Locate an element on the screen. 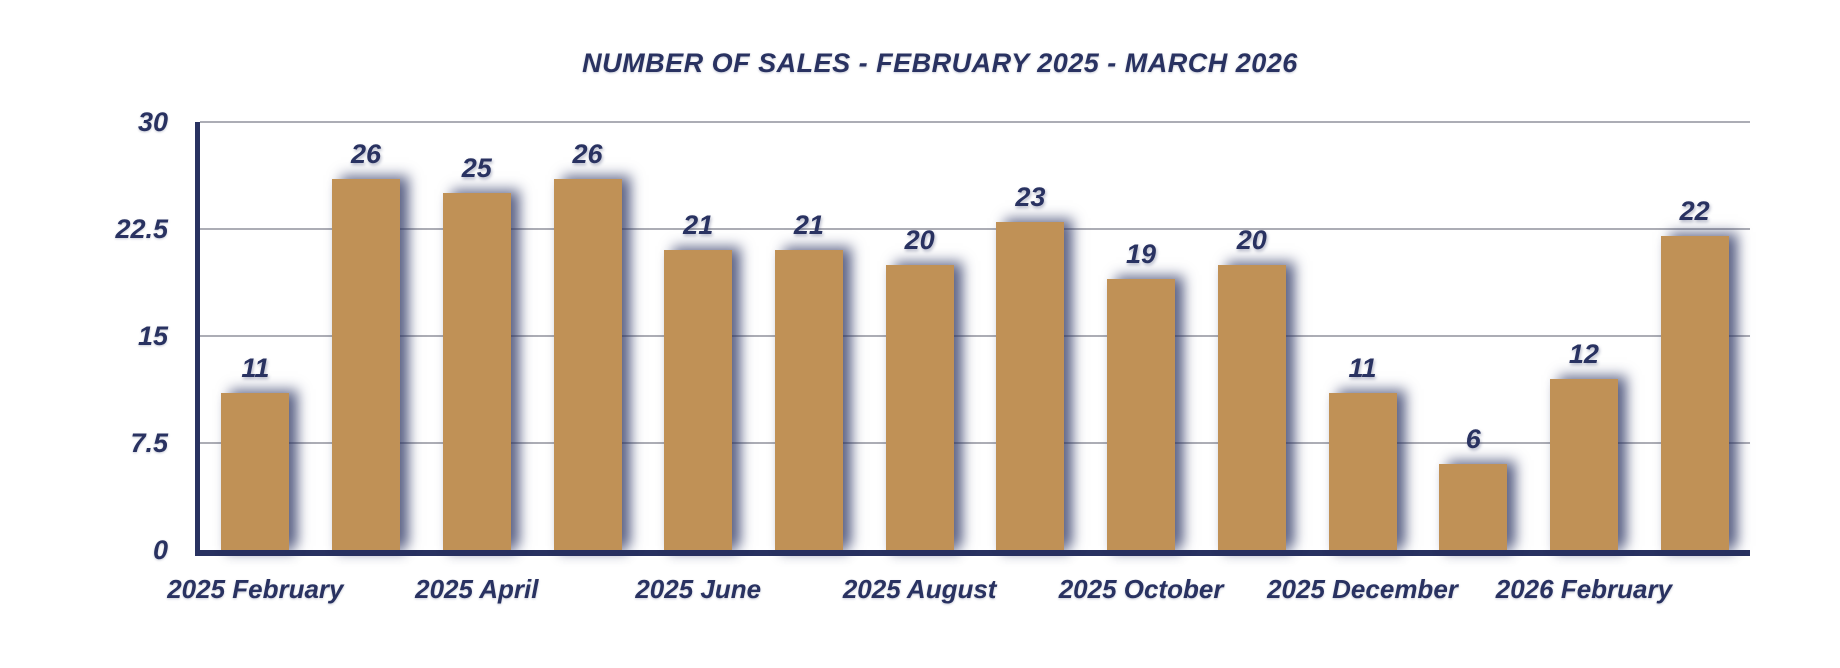  bar-2026-february is located at coordinates (1583, 464).